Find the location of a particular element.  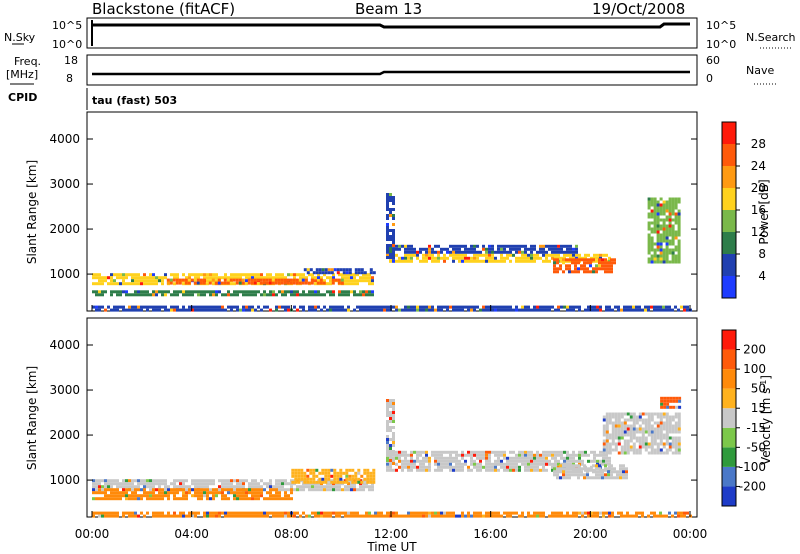

echo-band is located at coordinates (664, 230).